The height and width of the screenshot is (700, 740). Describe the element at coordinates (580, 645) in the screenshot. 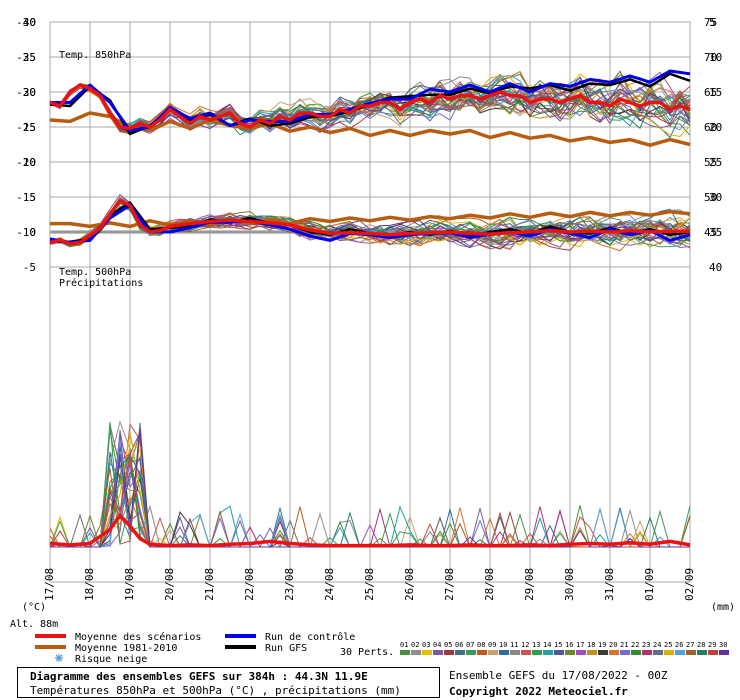

I see `pert-legend-number: 17` at that location.